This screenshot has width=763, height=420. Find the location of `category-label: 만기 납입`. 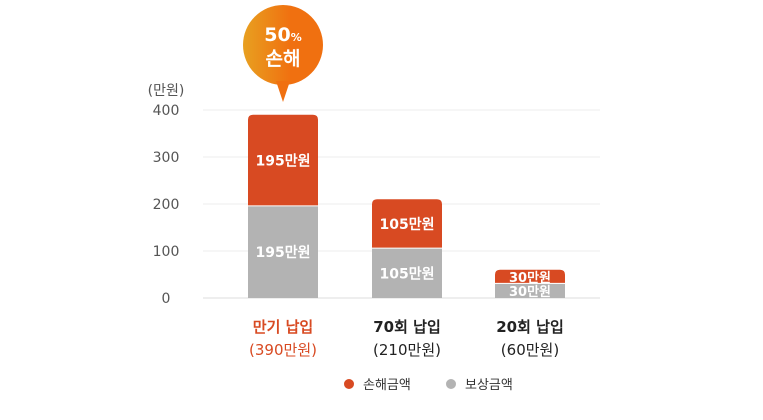

category-label: 만기 납입 is located at coordinates (283, 327).